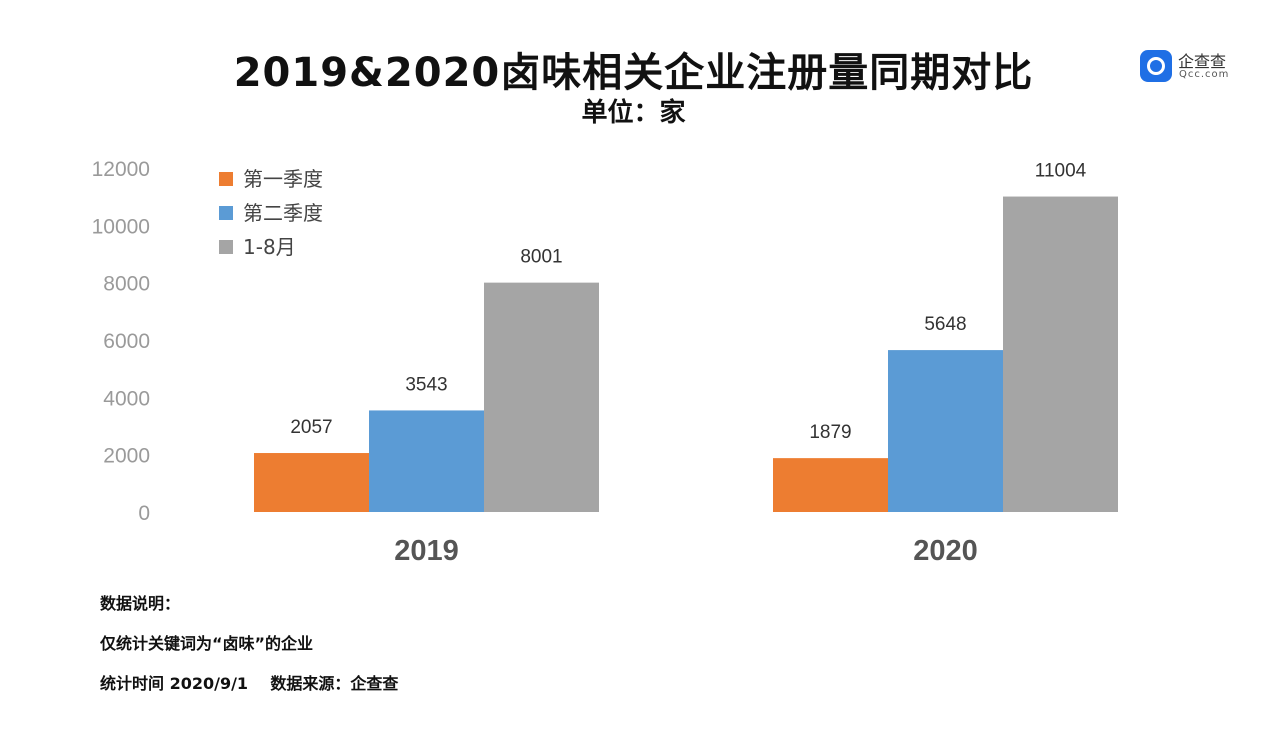  Describe the element at coordinates (207, 643) in the screenshot. I see `notes-scope: 仅统计关键词为“卤味”的企业` at that location.